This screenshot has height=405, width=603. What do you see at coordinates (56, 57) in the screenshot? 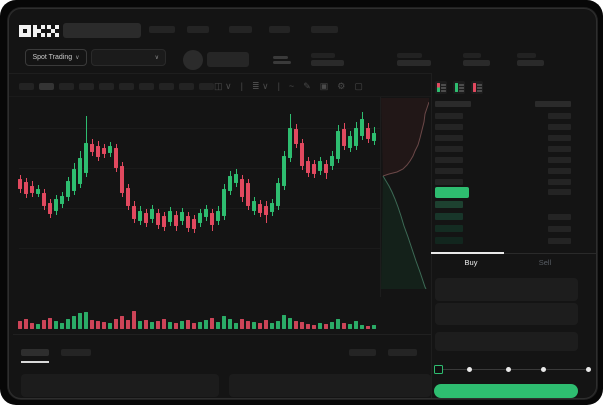
I see `market-type-dropdown: Spot Trading ∨` at bounding box center [56, 57].